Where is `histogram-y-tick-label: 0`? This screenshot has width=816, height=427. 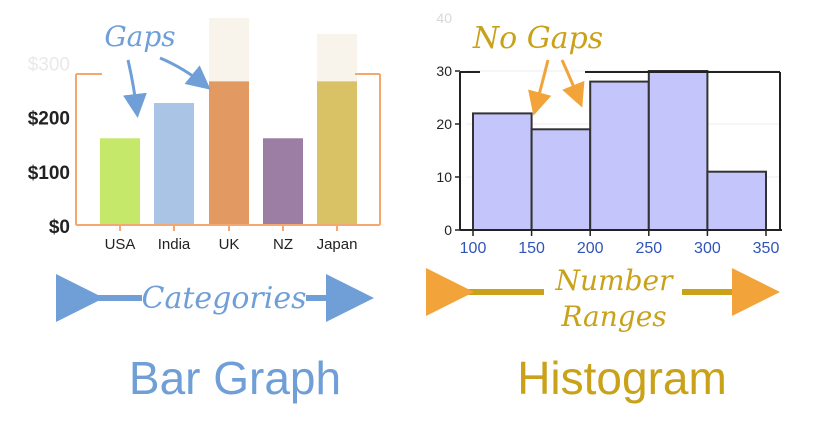 histogram-y-tick-label: 0 is located at coordinates (448, 230).